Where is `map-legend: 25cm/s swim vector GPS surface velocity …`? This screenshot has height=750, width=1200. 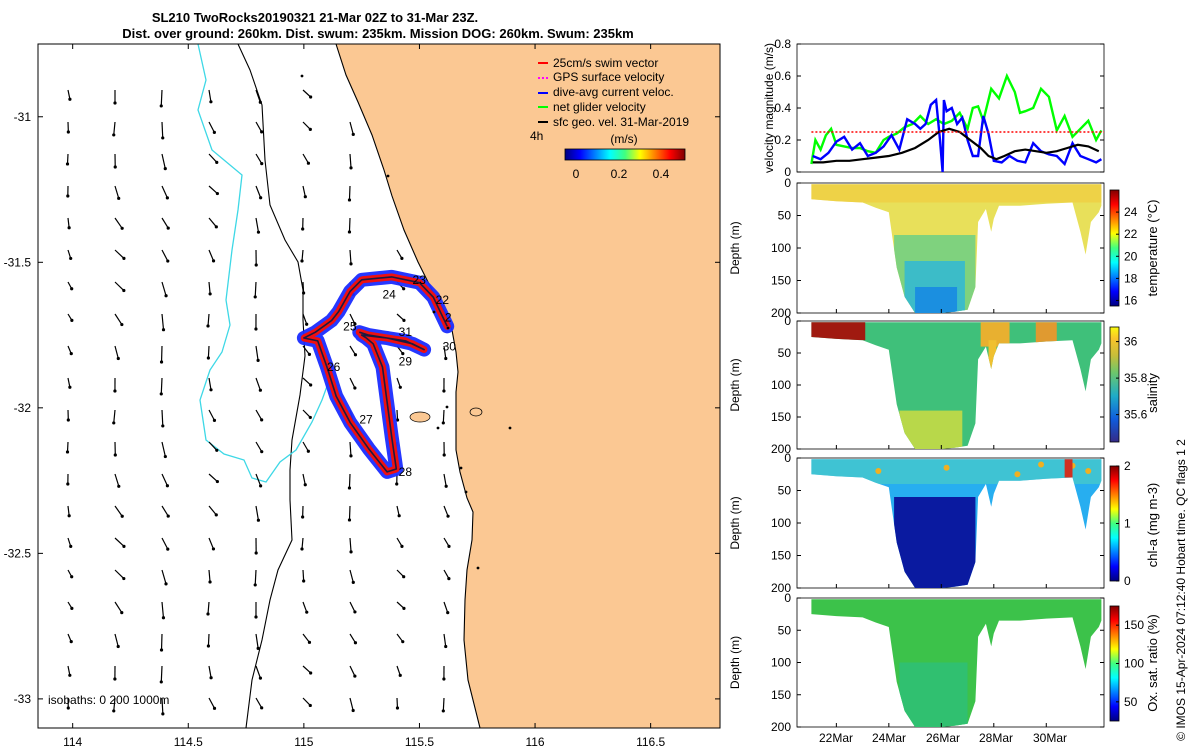 map-legend: 25cm/s swim vector GPS surface velocity … is located at coordinates (609, 118).